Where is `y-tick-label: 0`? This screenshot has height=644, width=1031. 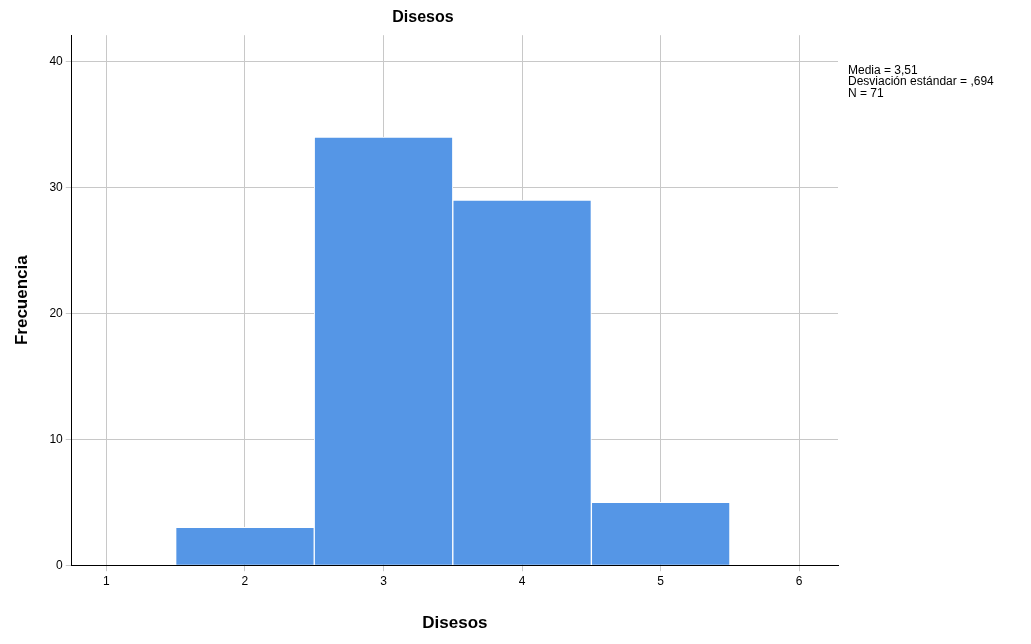 y-tick-label: 0 is located at coordinates (60, 564).